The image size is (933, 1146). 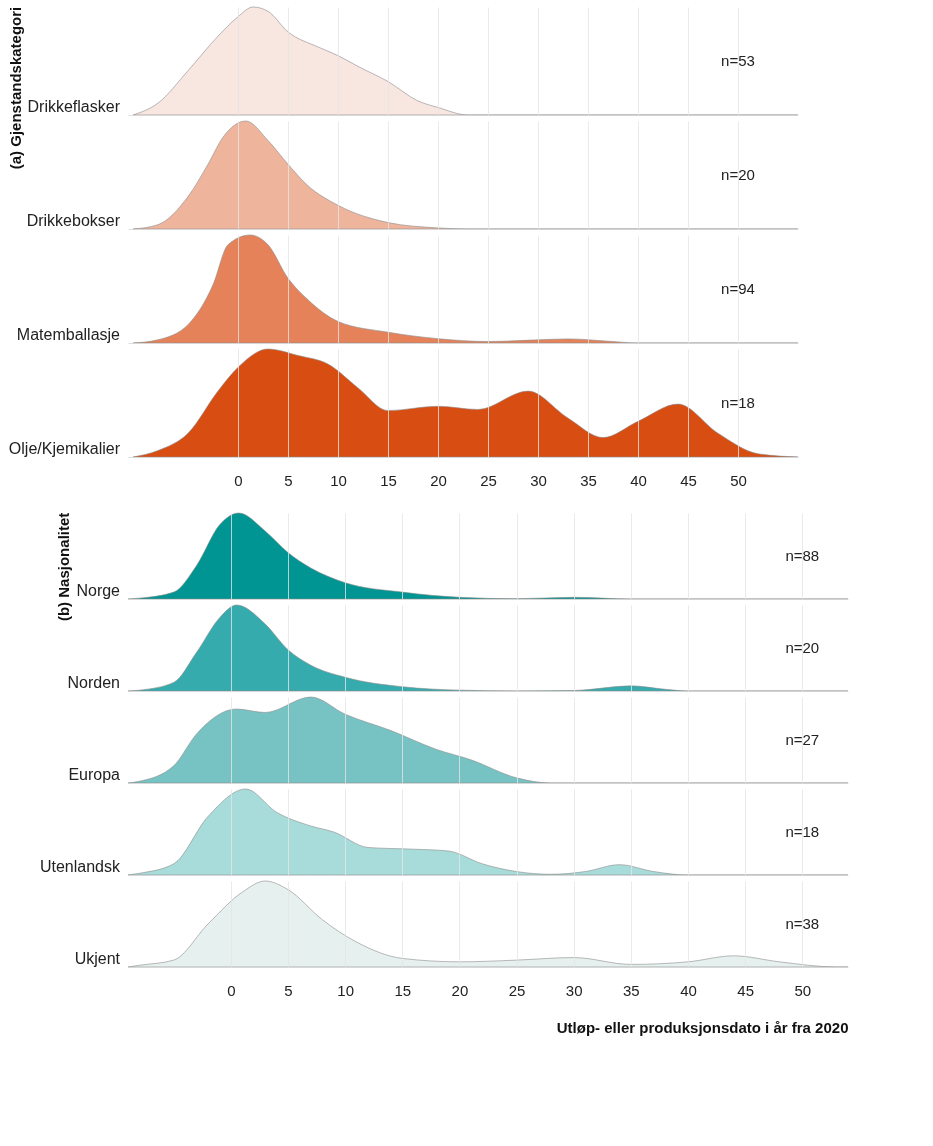 What do you see at coordinates (64, 448) in the screenshot?
I see `series-label: Olje/Kjemikalier` at bounding box center [64, 448].